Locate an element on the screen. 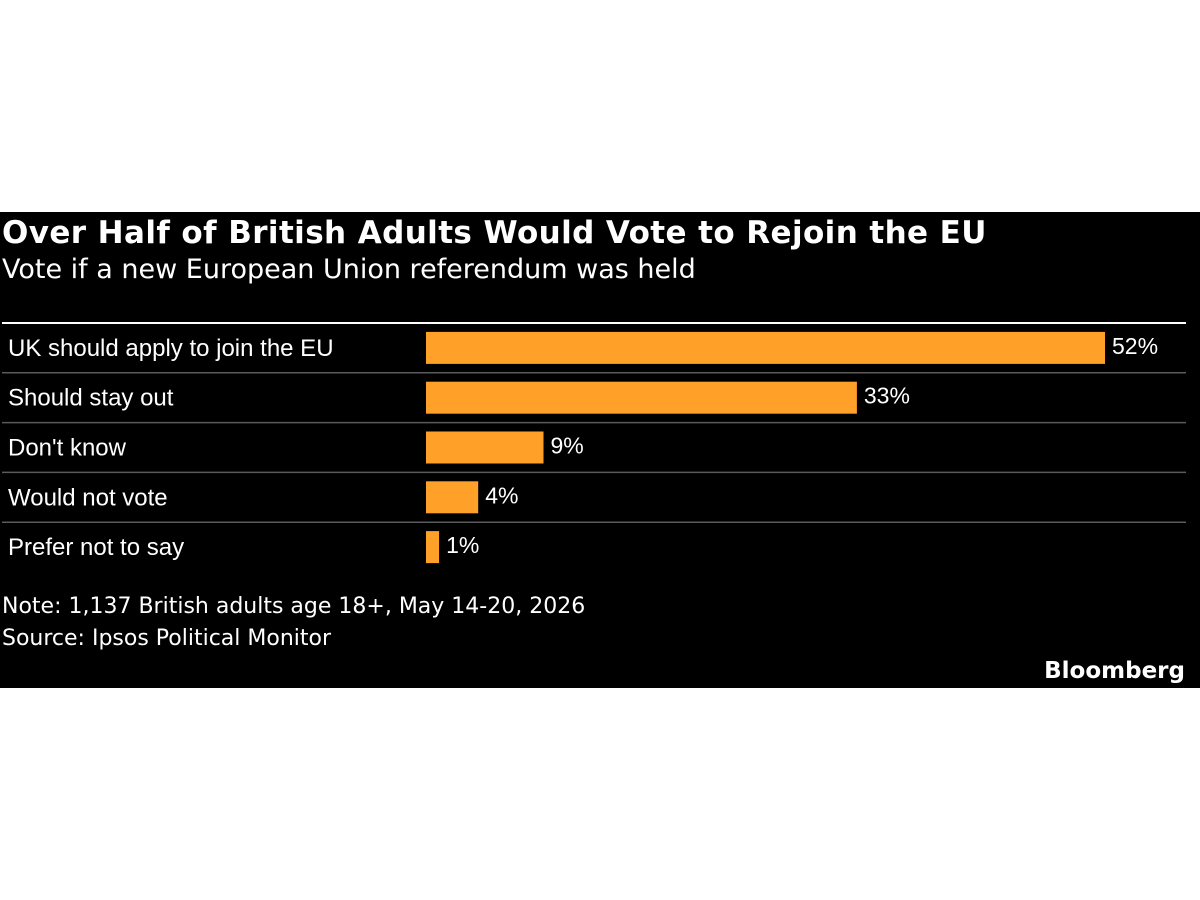 The width and height of the screenshot is (1200, 900). bars is located at coordinates (765, 447).